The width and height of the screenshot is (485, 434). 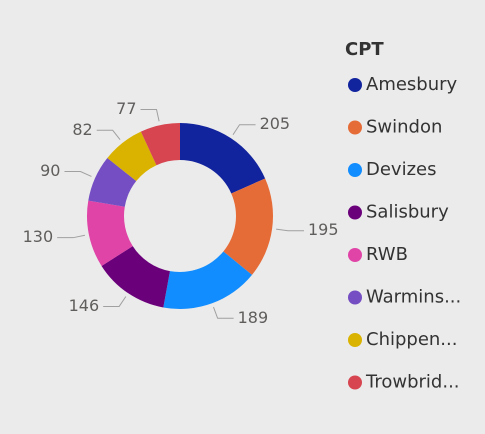 I want to click on legend-label: Swindon, so click(x=404, y=127).